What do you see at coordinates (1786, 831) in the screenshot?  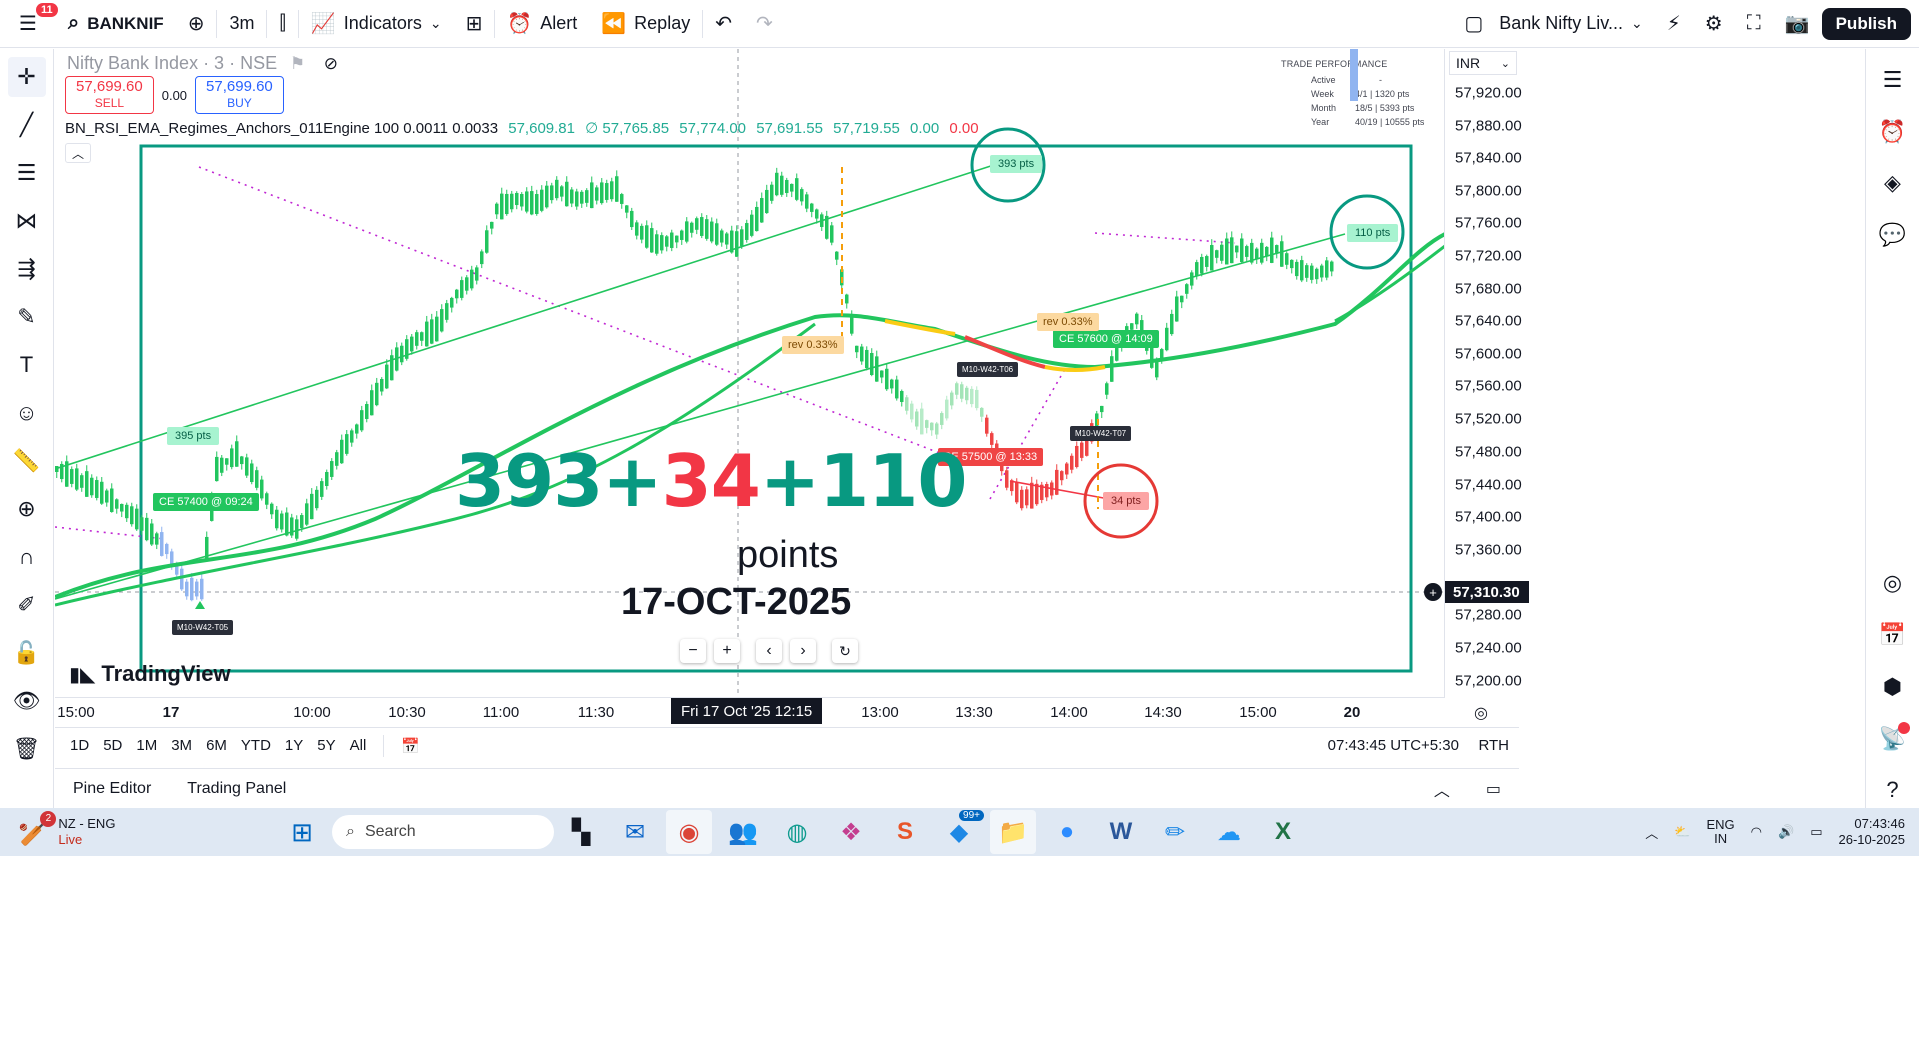 I see `volume-icon: 🔊` at bounding box center [1786, 831].